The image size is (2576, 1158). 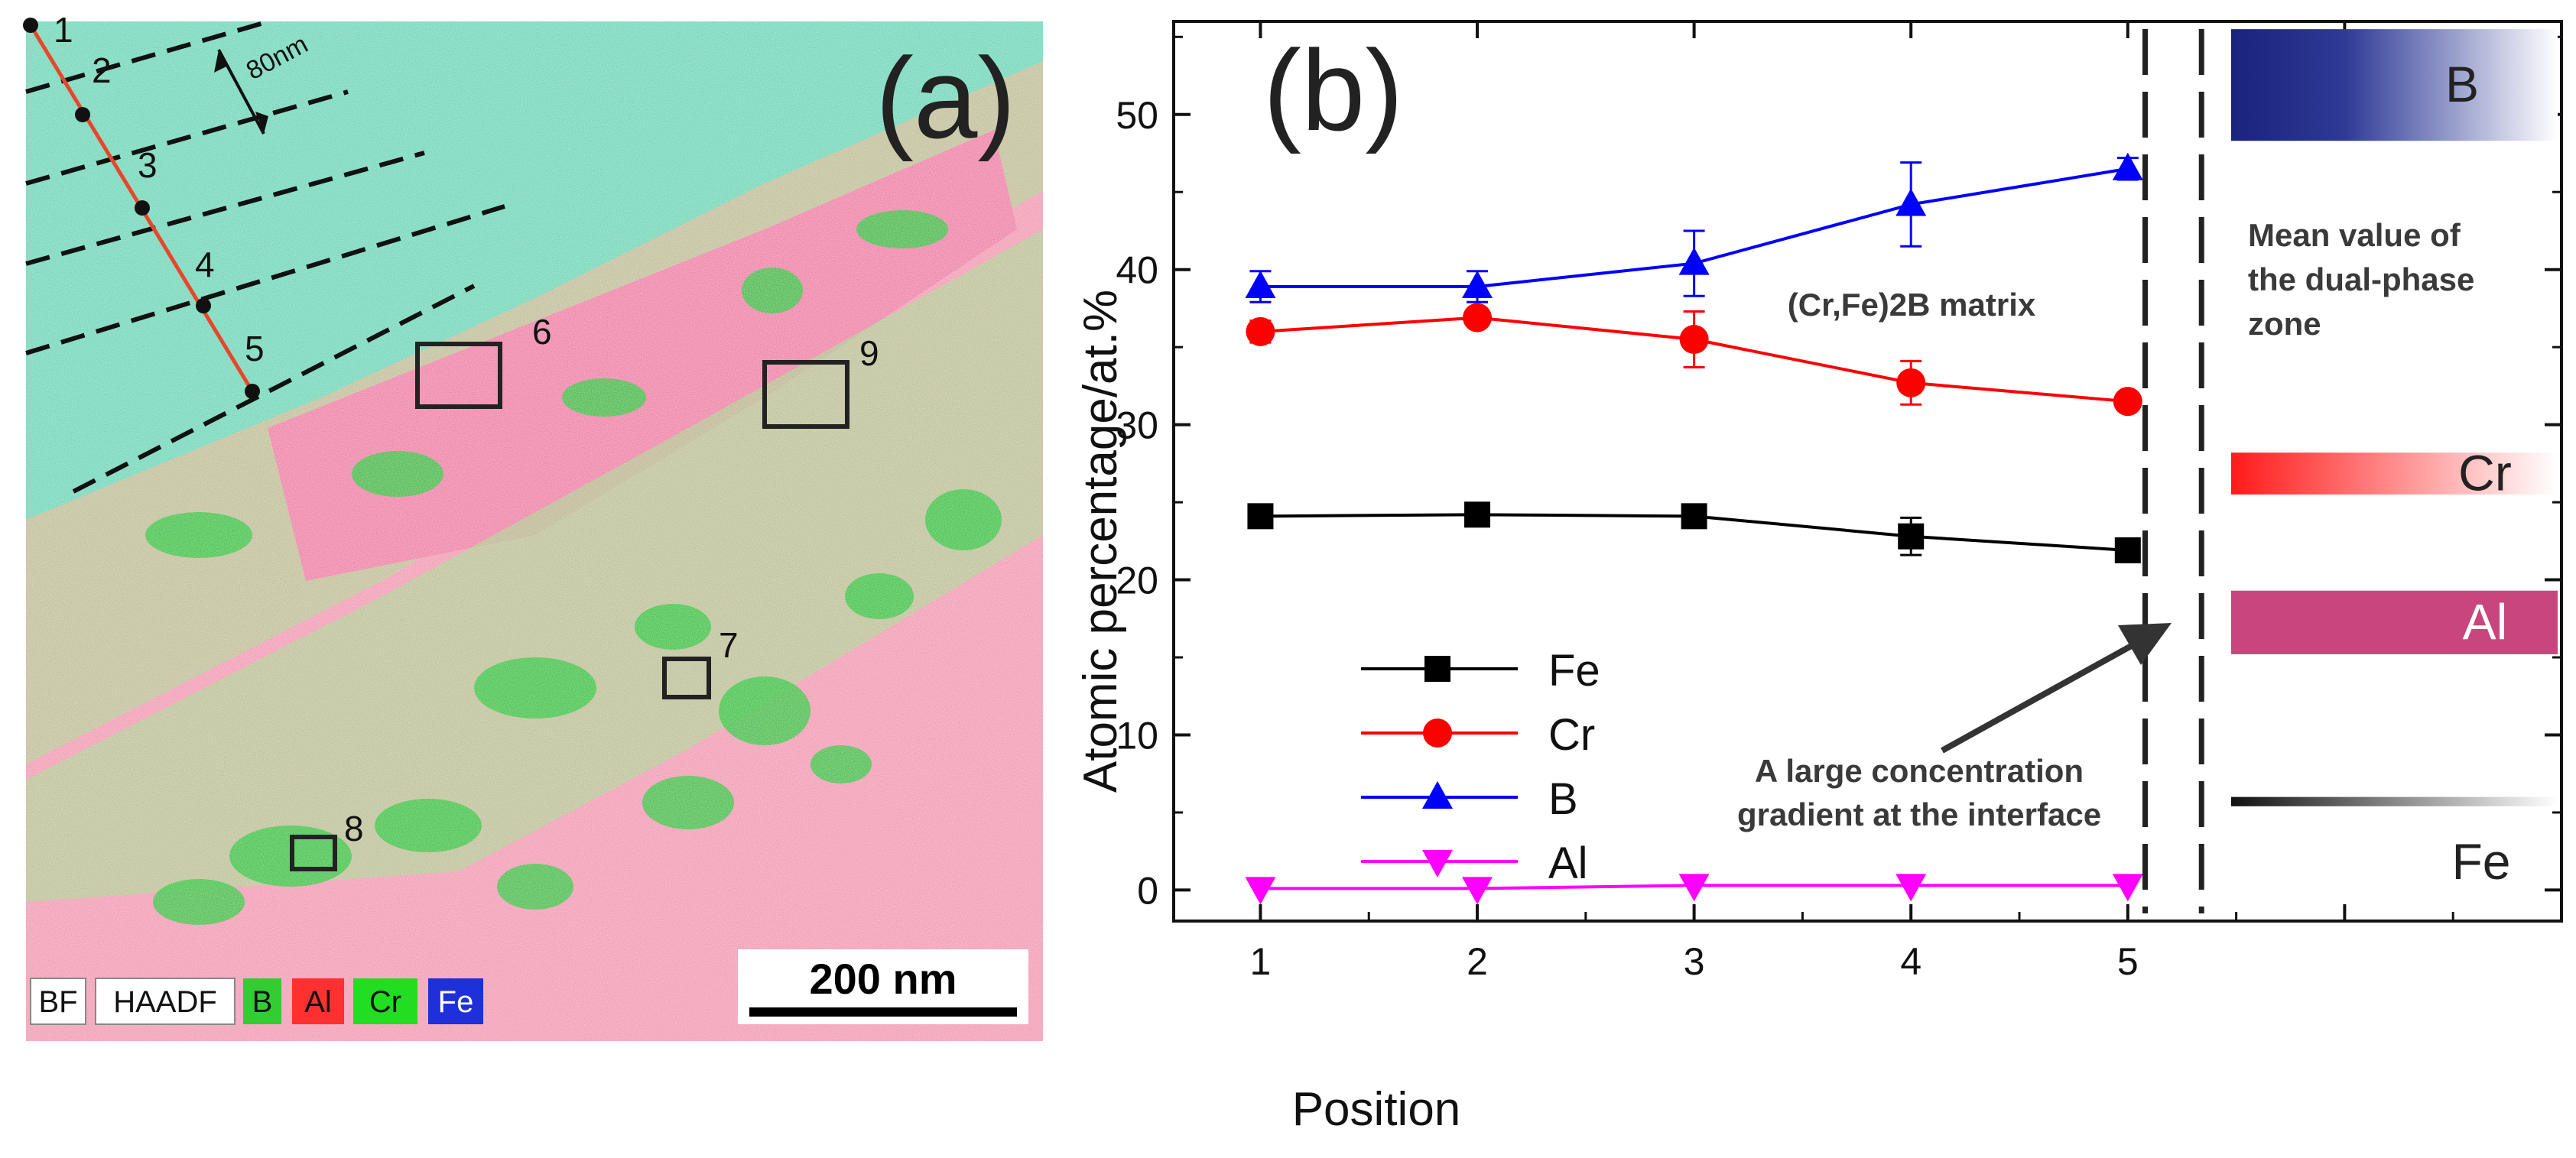 I want to click on mean-label-al: Al, so click(x=2485, y=621).